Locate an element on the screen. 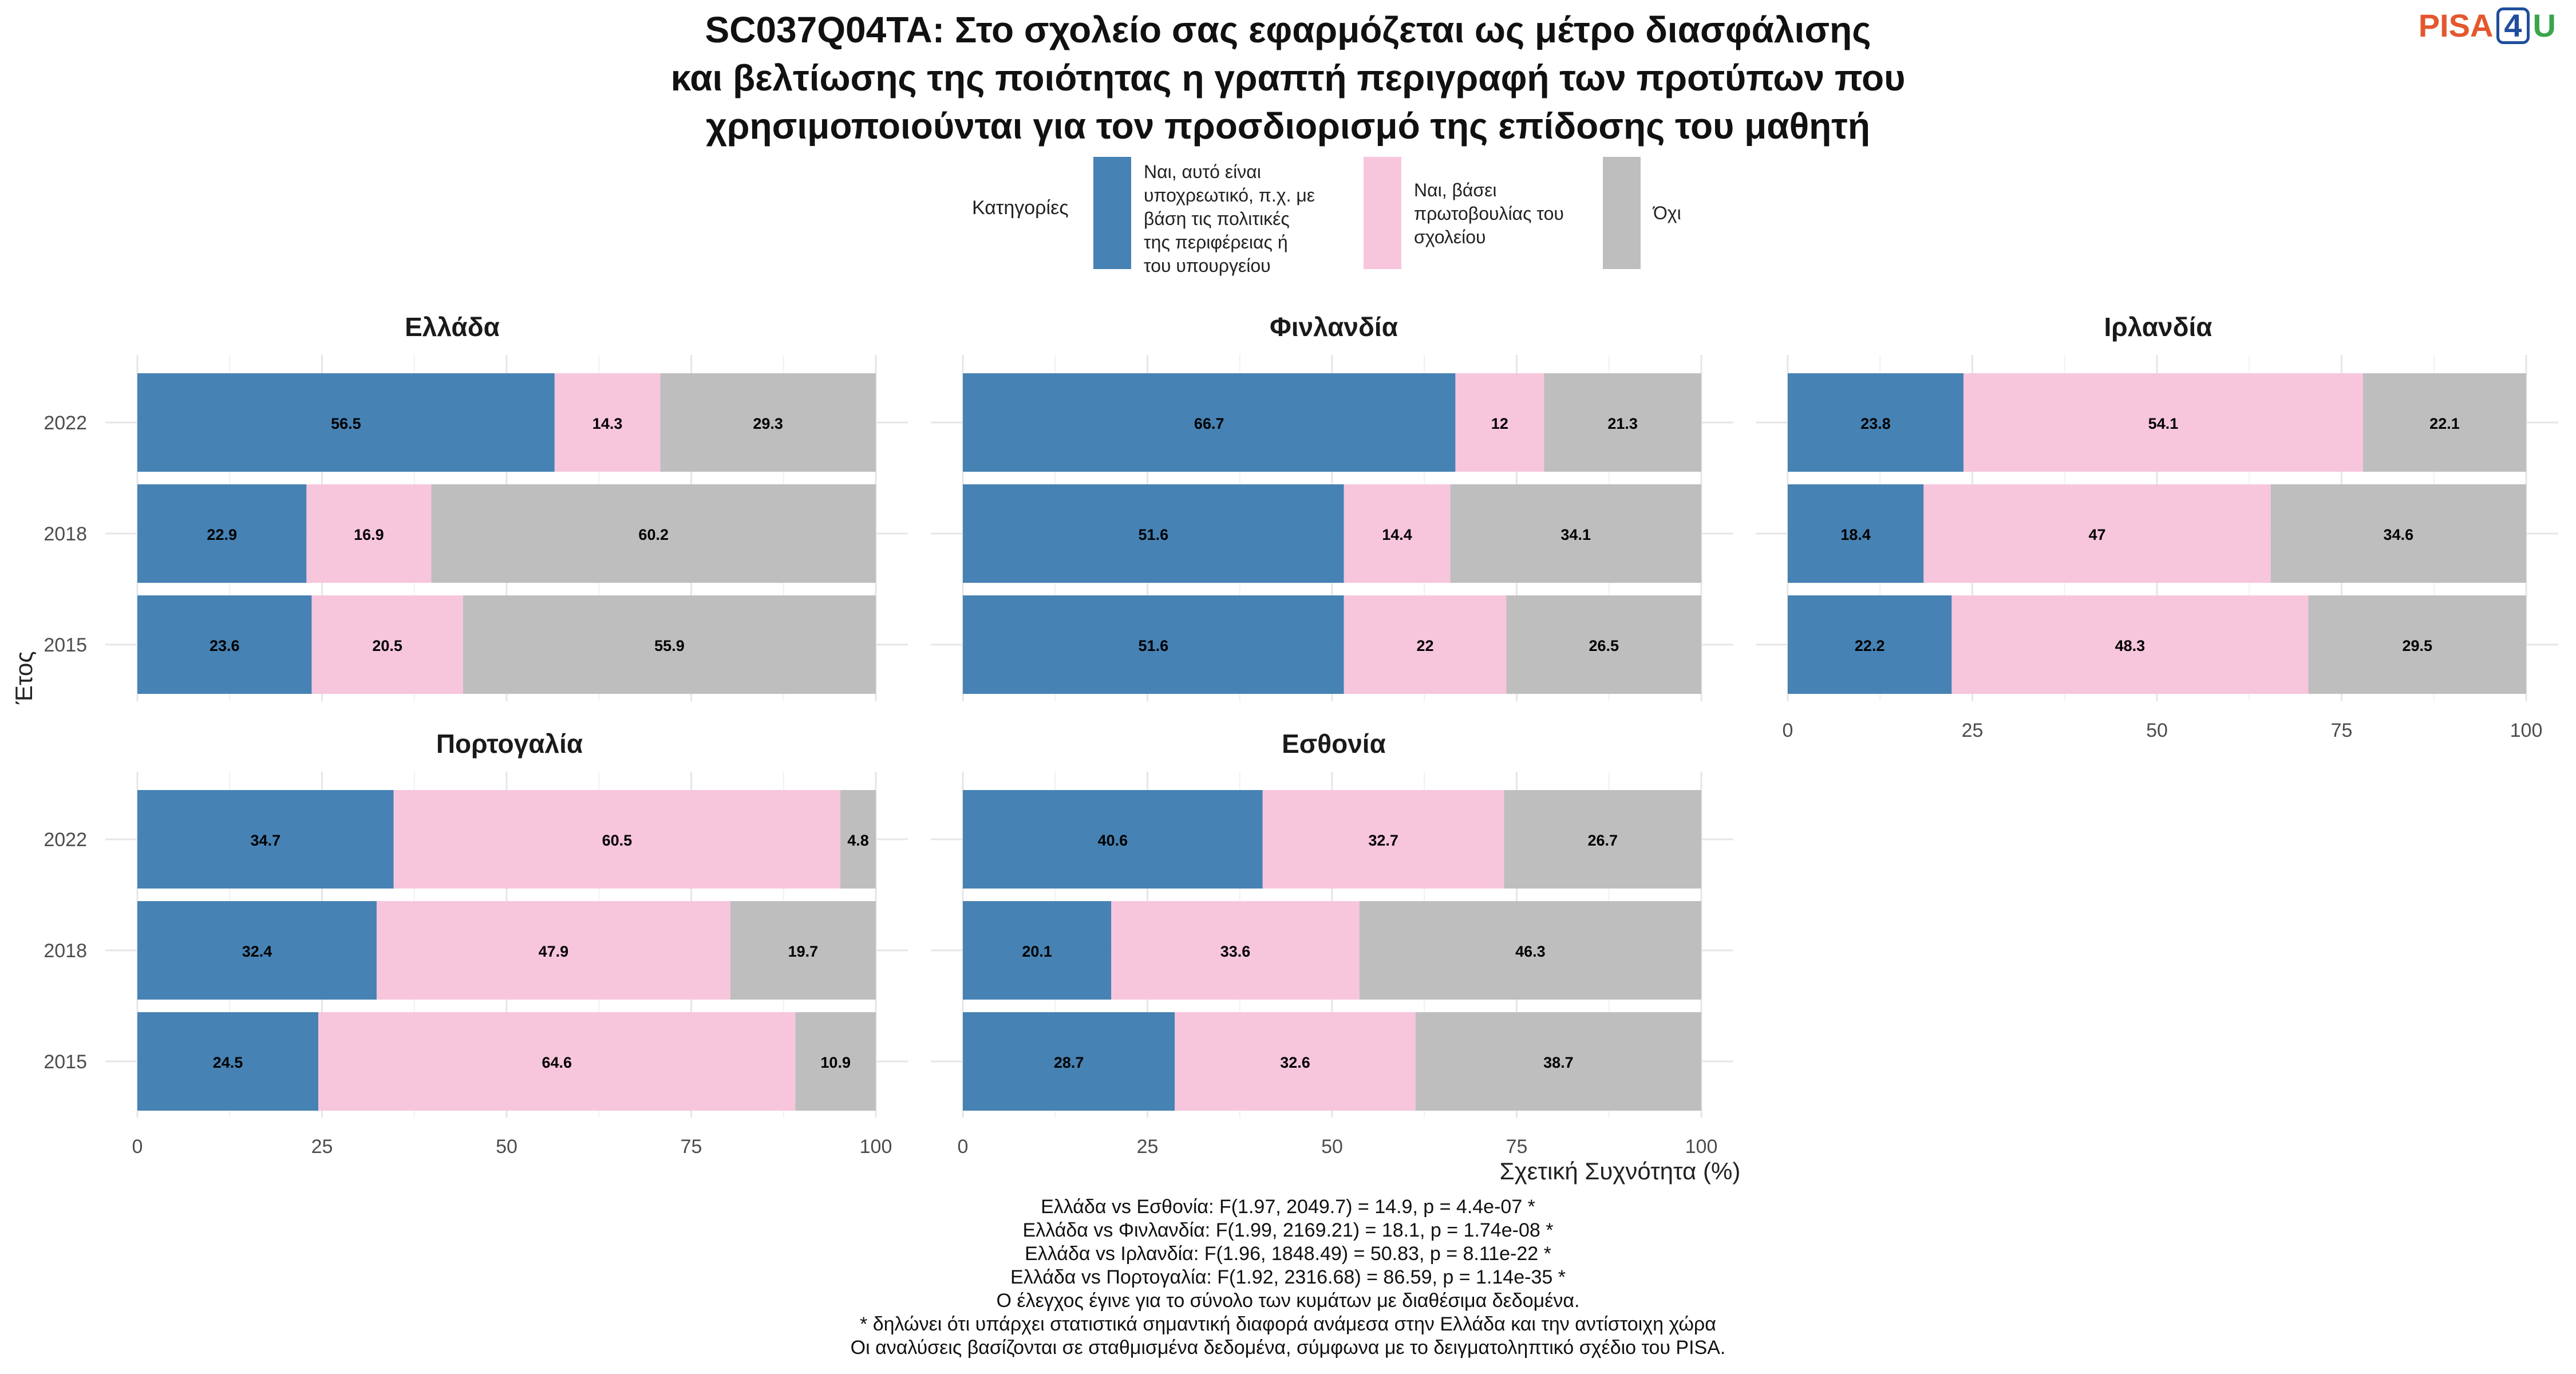 Image resolution: width=2576 pixels, height=1374 pixels. data-label: 48.3 is located at coordinates (2130, 645).